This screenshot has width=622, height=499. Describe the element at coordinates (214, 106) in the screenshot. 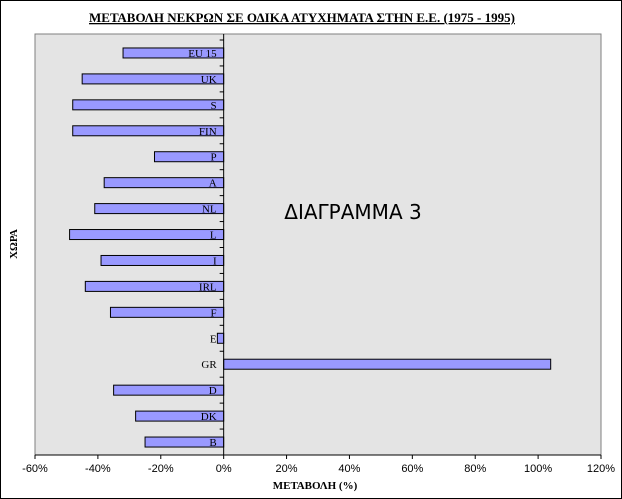

I see `category-label: S` at that location.